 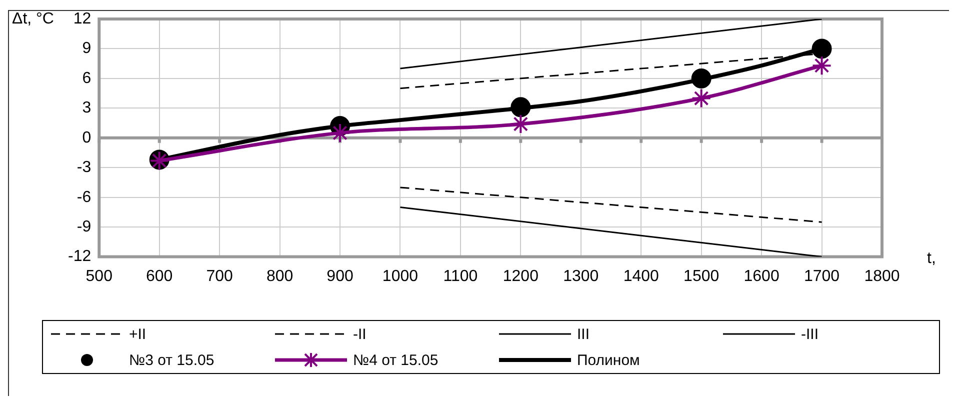 I want to click on y-tick-label: -6, so click(x=84, y=197).